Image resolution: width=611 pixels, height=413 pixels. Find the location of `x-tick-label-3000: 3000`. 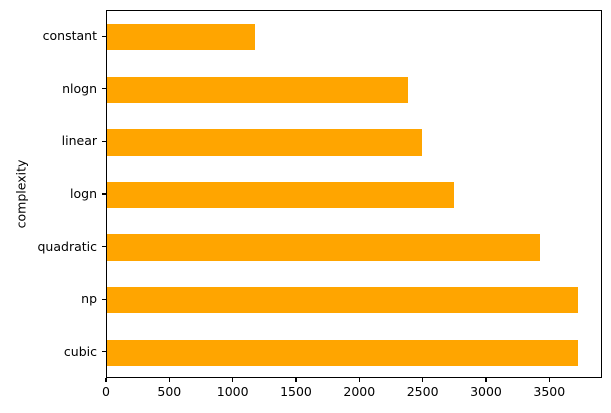

x-tick-label-3000: 3000 is located at coordinates (486, 391).